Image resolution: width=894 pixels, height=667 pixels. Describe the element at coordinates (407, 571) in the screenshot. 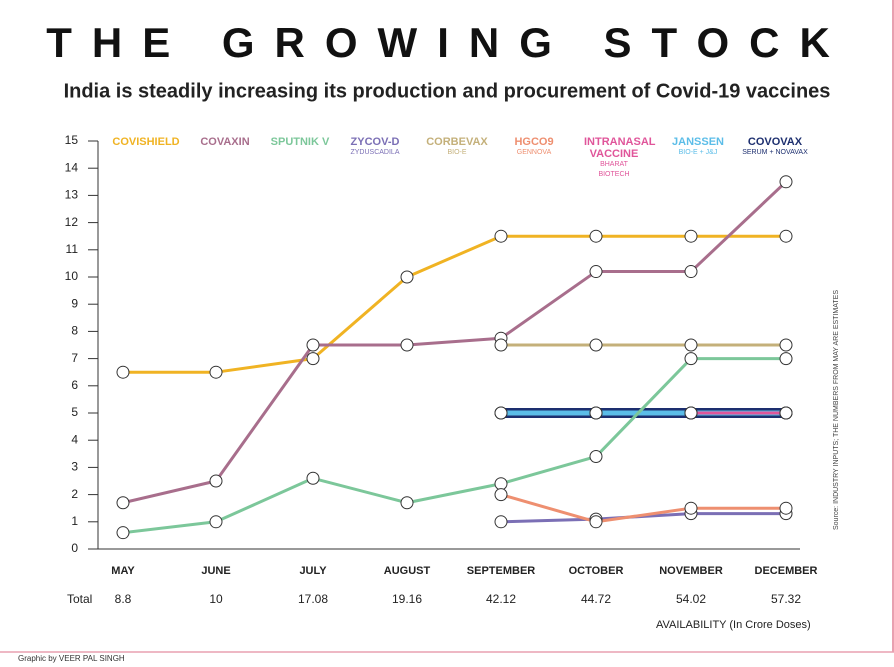

I see `x-tick-label: AUGUST` at that location.